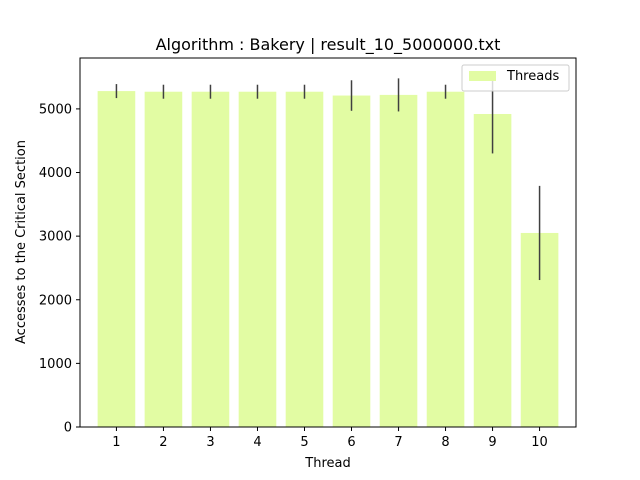 The height and width of the screenshot is (480, 640). I want to click on x-tick-label: 4, so click(257, 442).